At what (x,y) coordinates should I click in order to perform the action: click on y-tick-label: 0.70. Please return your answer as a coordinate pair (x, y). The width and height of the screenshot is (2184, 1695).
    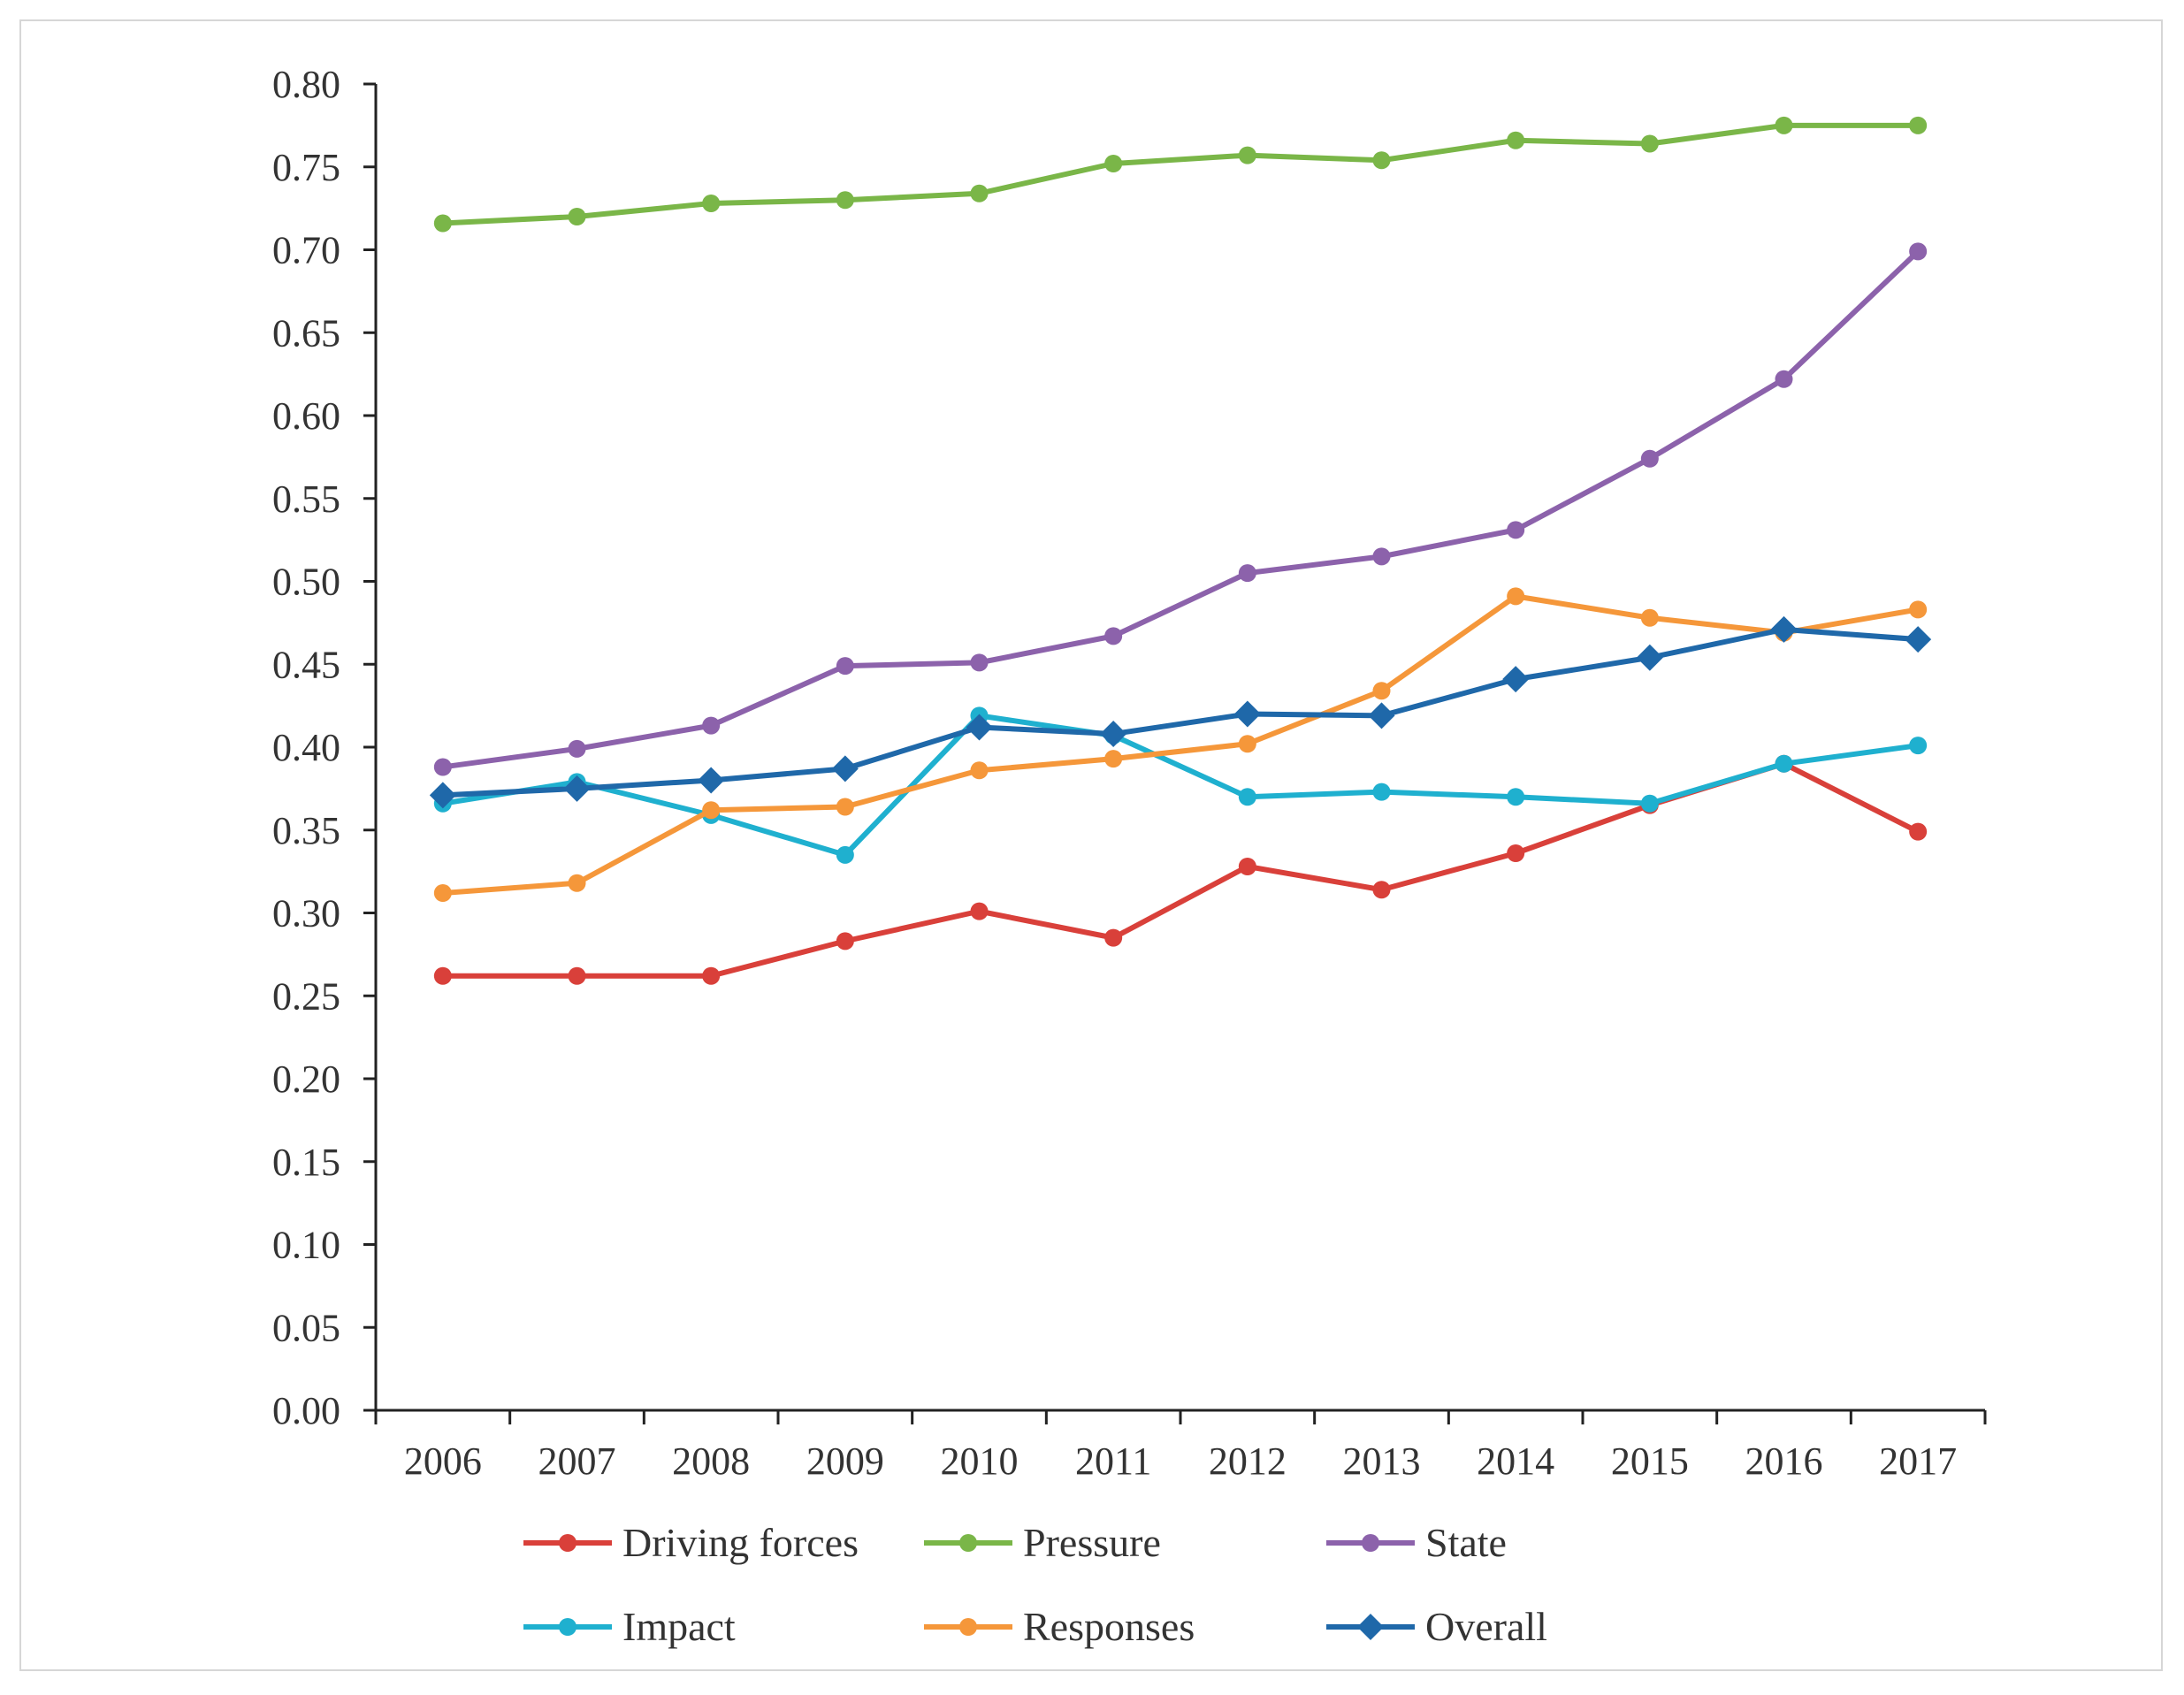
    Looking at the image, I should click on (306, 250).